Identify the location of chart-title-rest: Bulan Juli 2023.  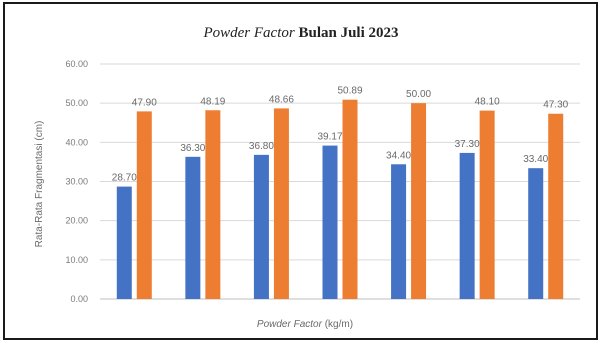
(347, 33).